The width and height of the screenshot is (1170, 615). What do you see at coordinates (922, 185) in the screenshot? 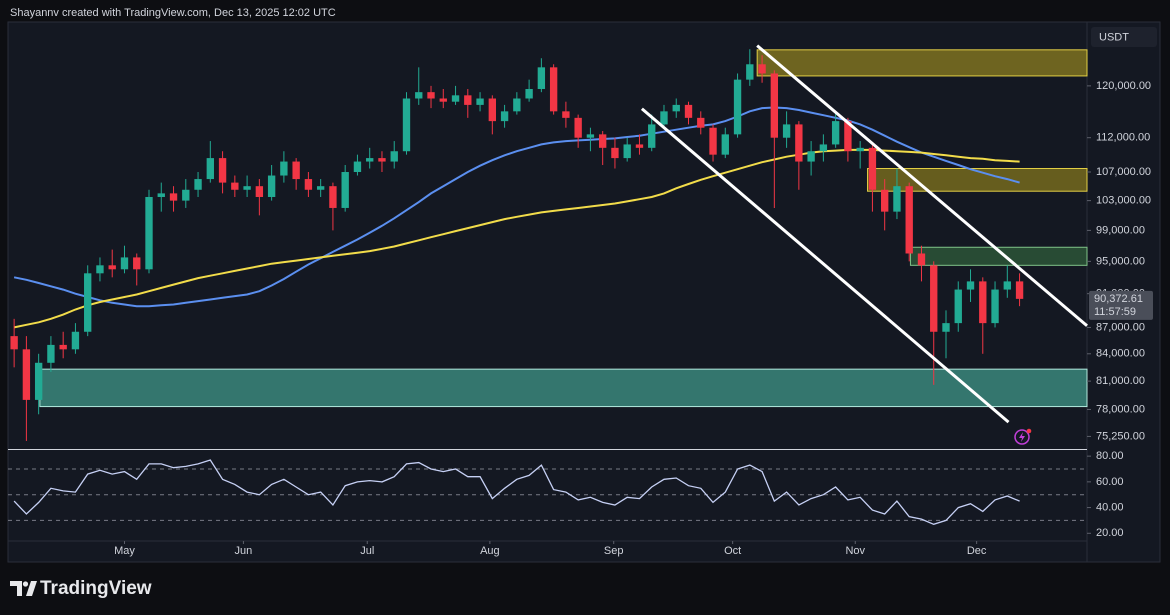
I see `channel-line` at bounding box center [922, 185].